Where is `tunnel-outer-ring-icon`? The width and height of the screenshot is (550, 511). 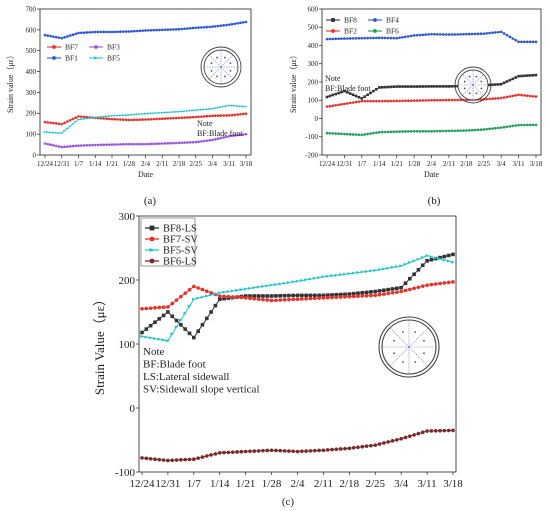 tunnel-outer-ring-icon is located at coordinates (473, 85).